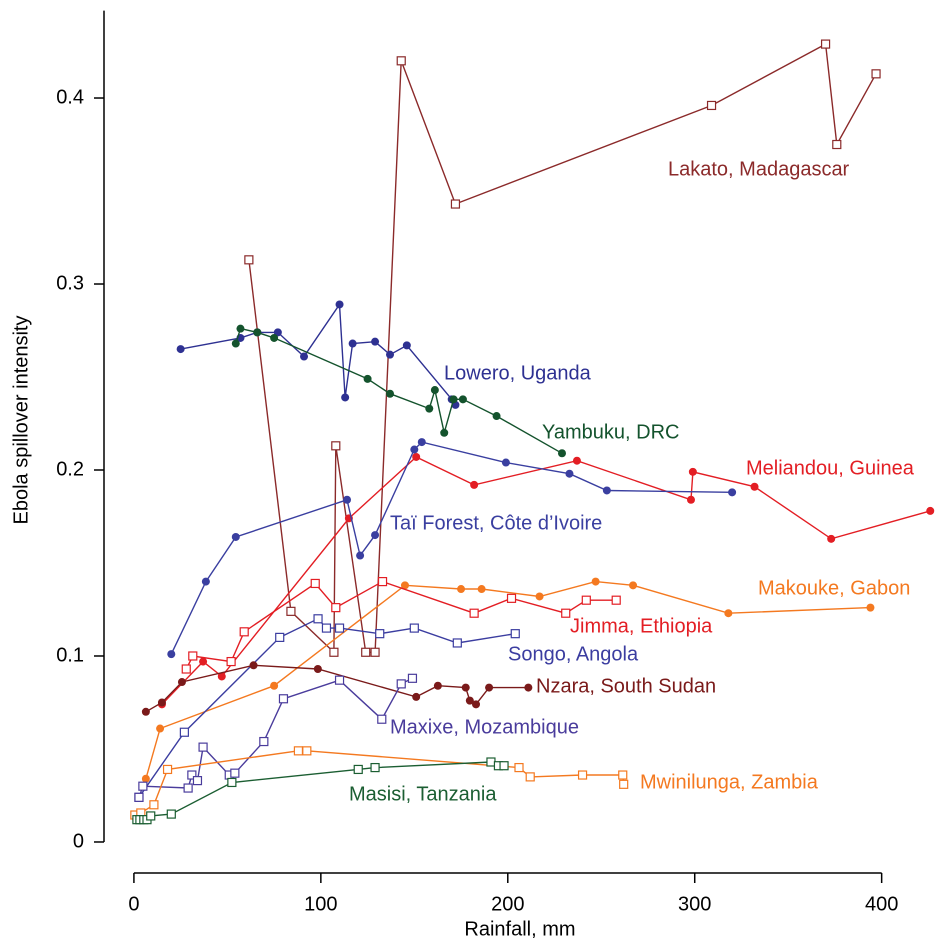 This screenshot has height=945, width=938. Describe the element at coordinates (507, 904) in the screenshot. I see `x-tick-label: 200` at that location.